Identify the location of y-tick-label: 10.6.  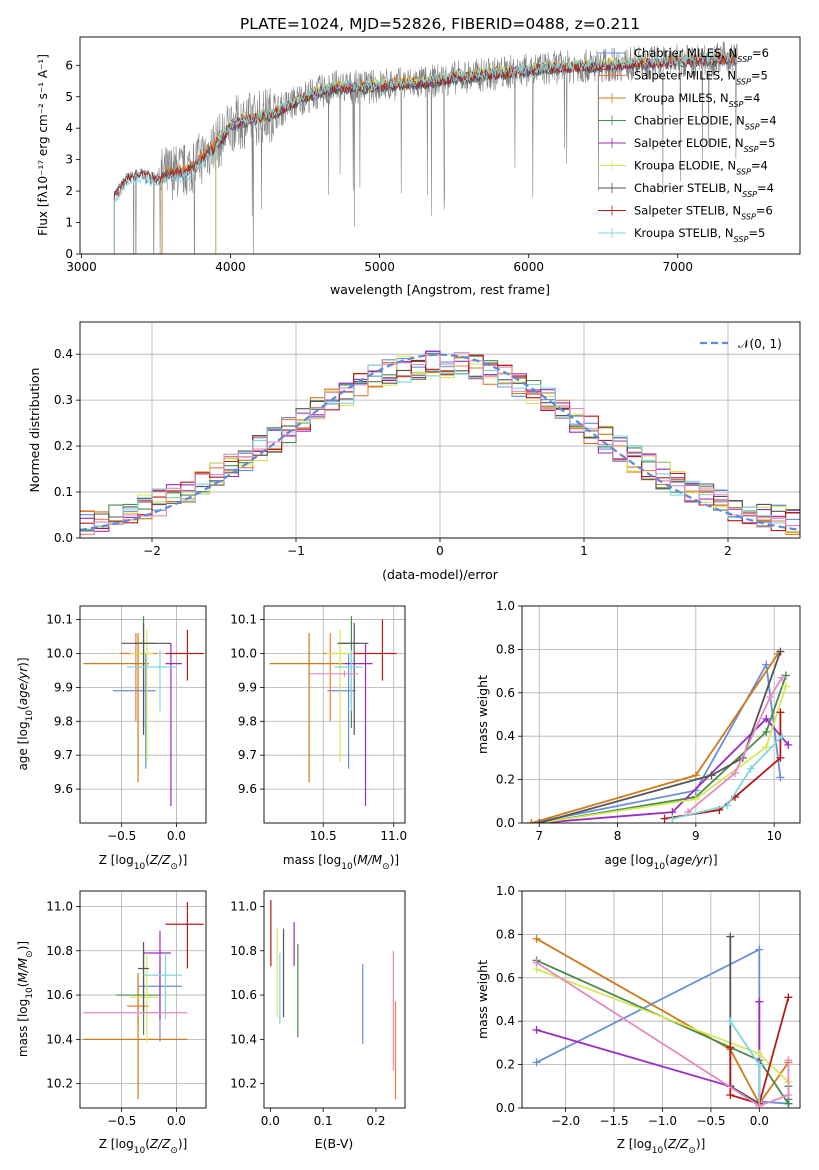
(243, 995).